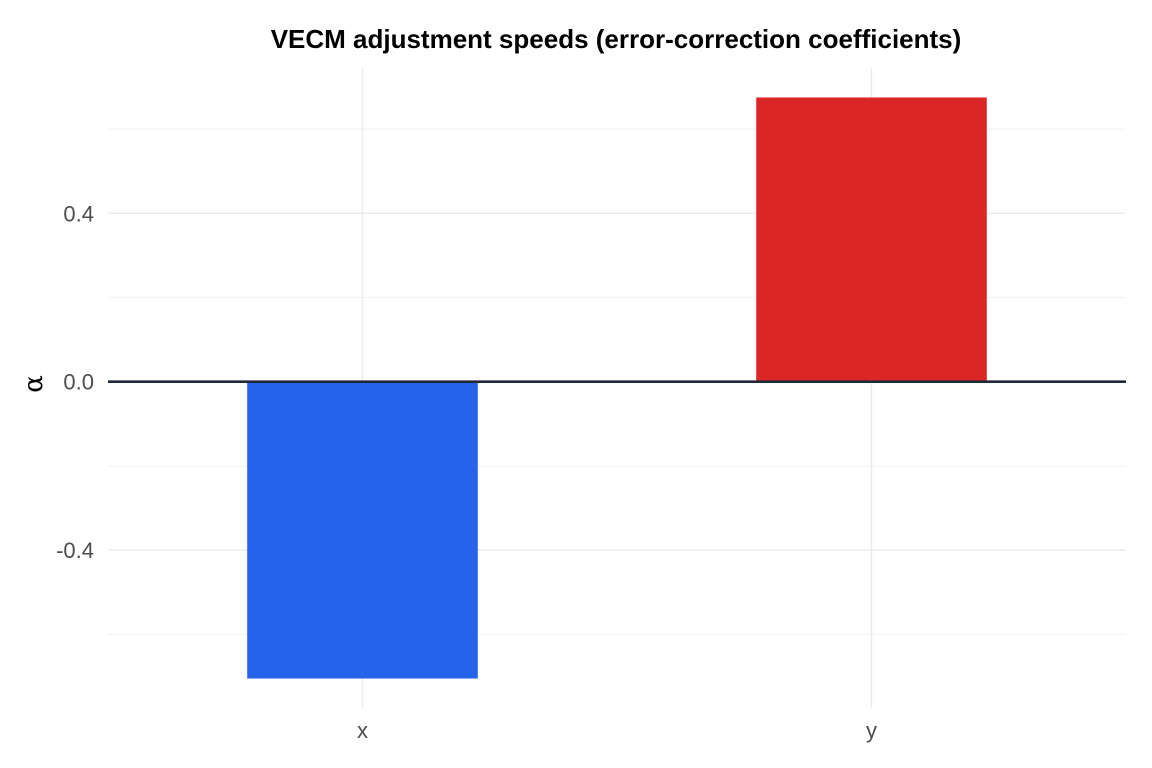  What do you see at coordinates (75, 550) in the screenshot?
I see `y-tick-label: -0.4` at bounding box center [75, 550].